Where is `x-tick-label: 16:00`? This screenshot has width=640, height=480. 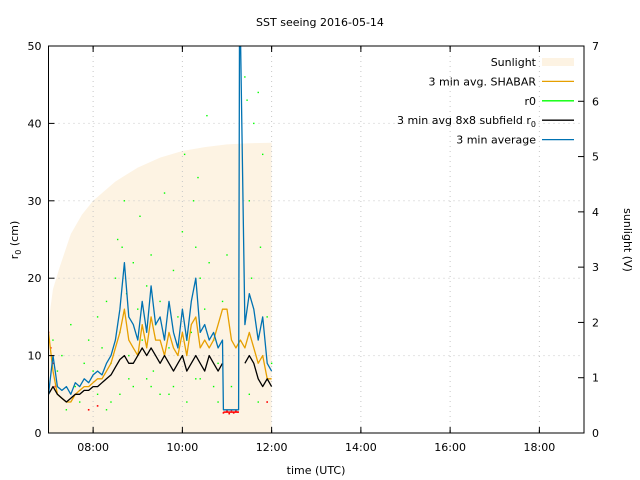
x-tick-label: 16:00 is located at coordinates (450, 447).